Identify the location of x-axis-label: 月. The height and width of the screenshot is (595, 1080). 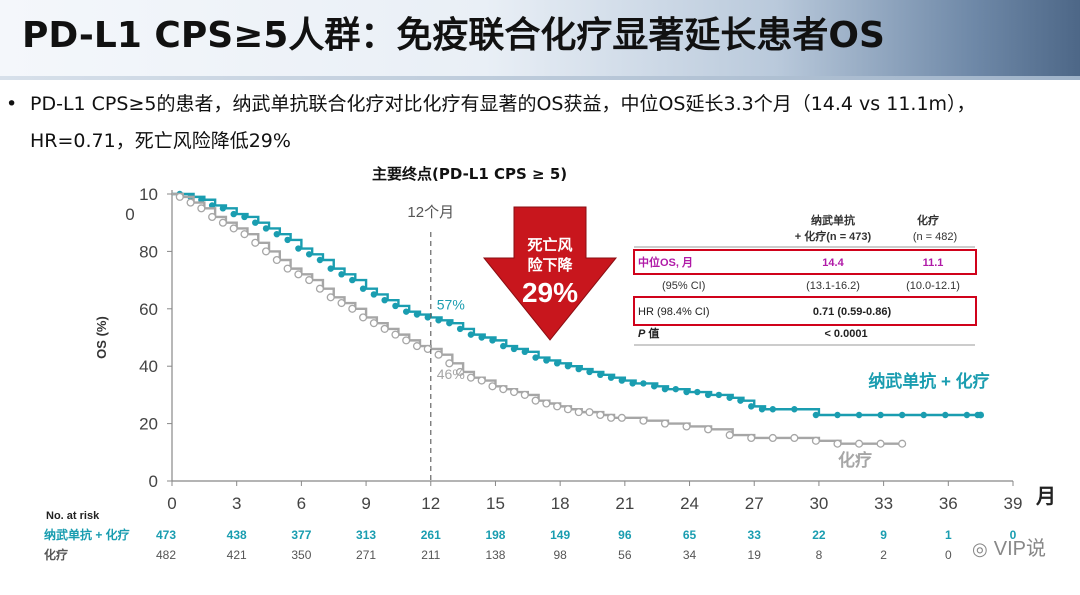
(1045, 497).